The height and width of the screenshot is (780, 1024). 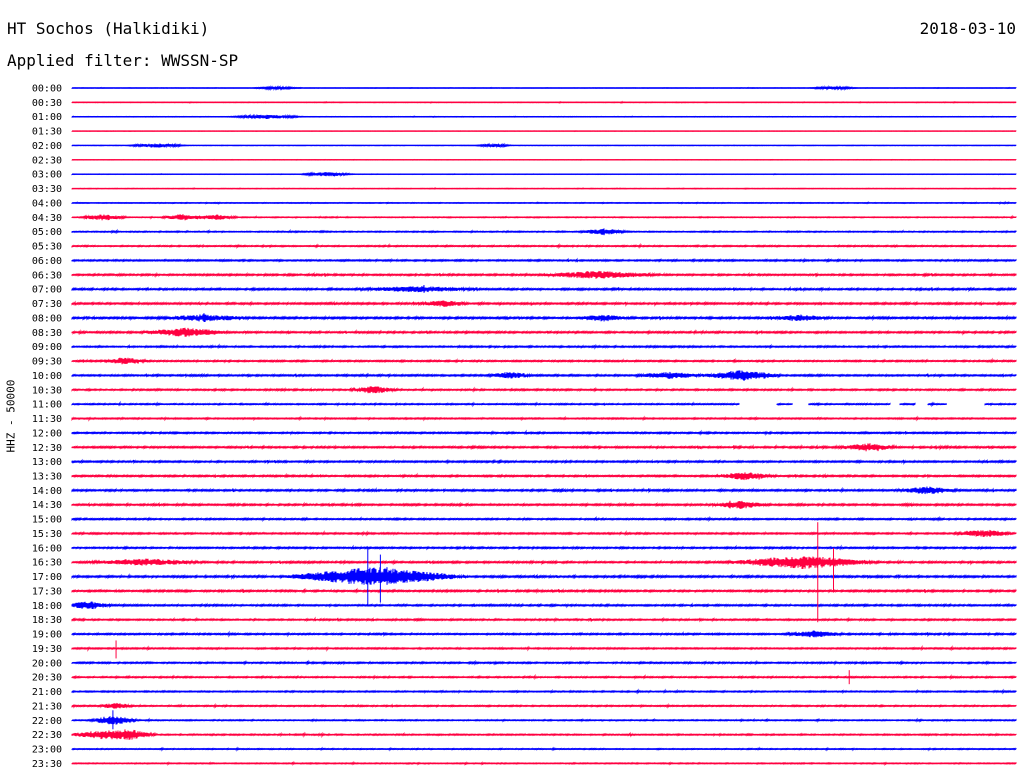 What do you see at coordinates (47, 175) in the screenshot?
I see `row-label: 03:00` at bounding box center [47, 175].